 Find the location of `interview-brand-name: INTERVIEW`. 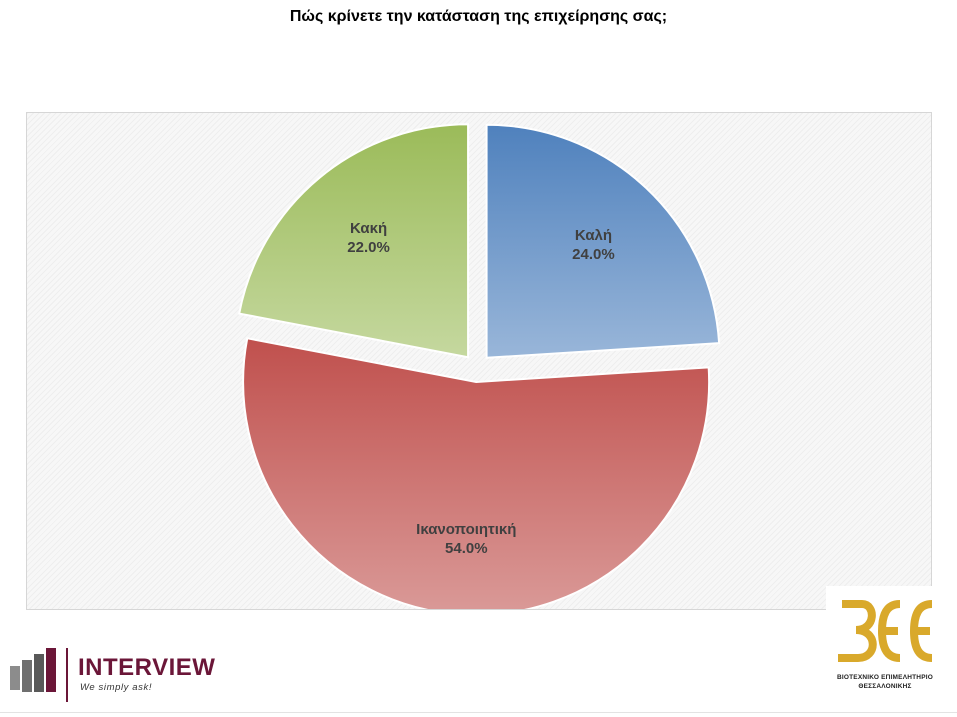

interview-brand-name: INTERVIEW is located at coordinates (147, 667).